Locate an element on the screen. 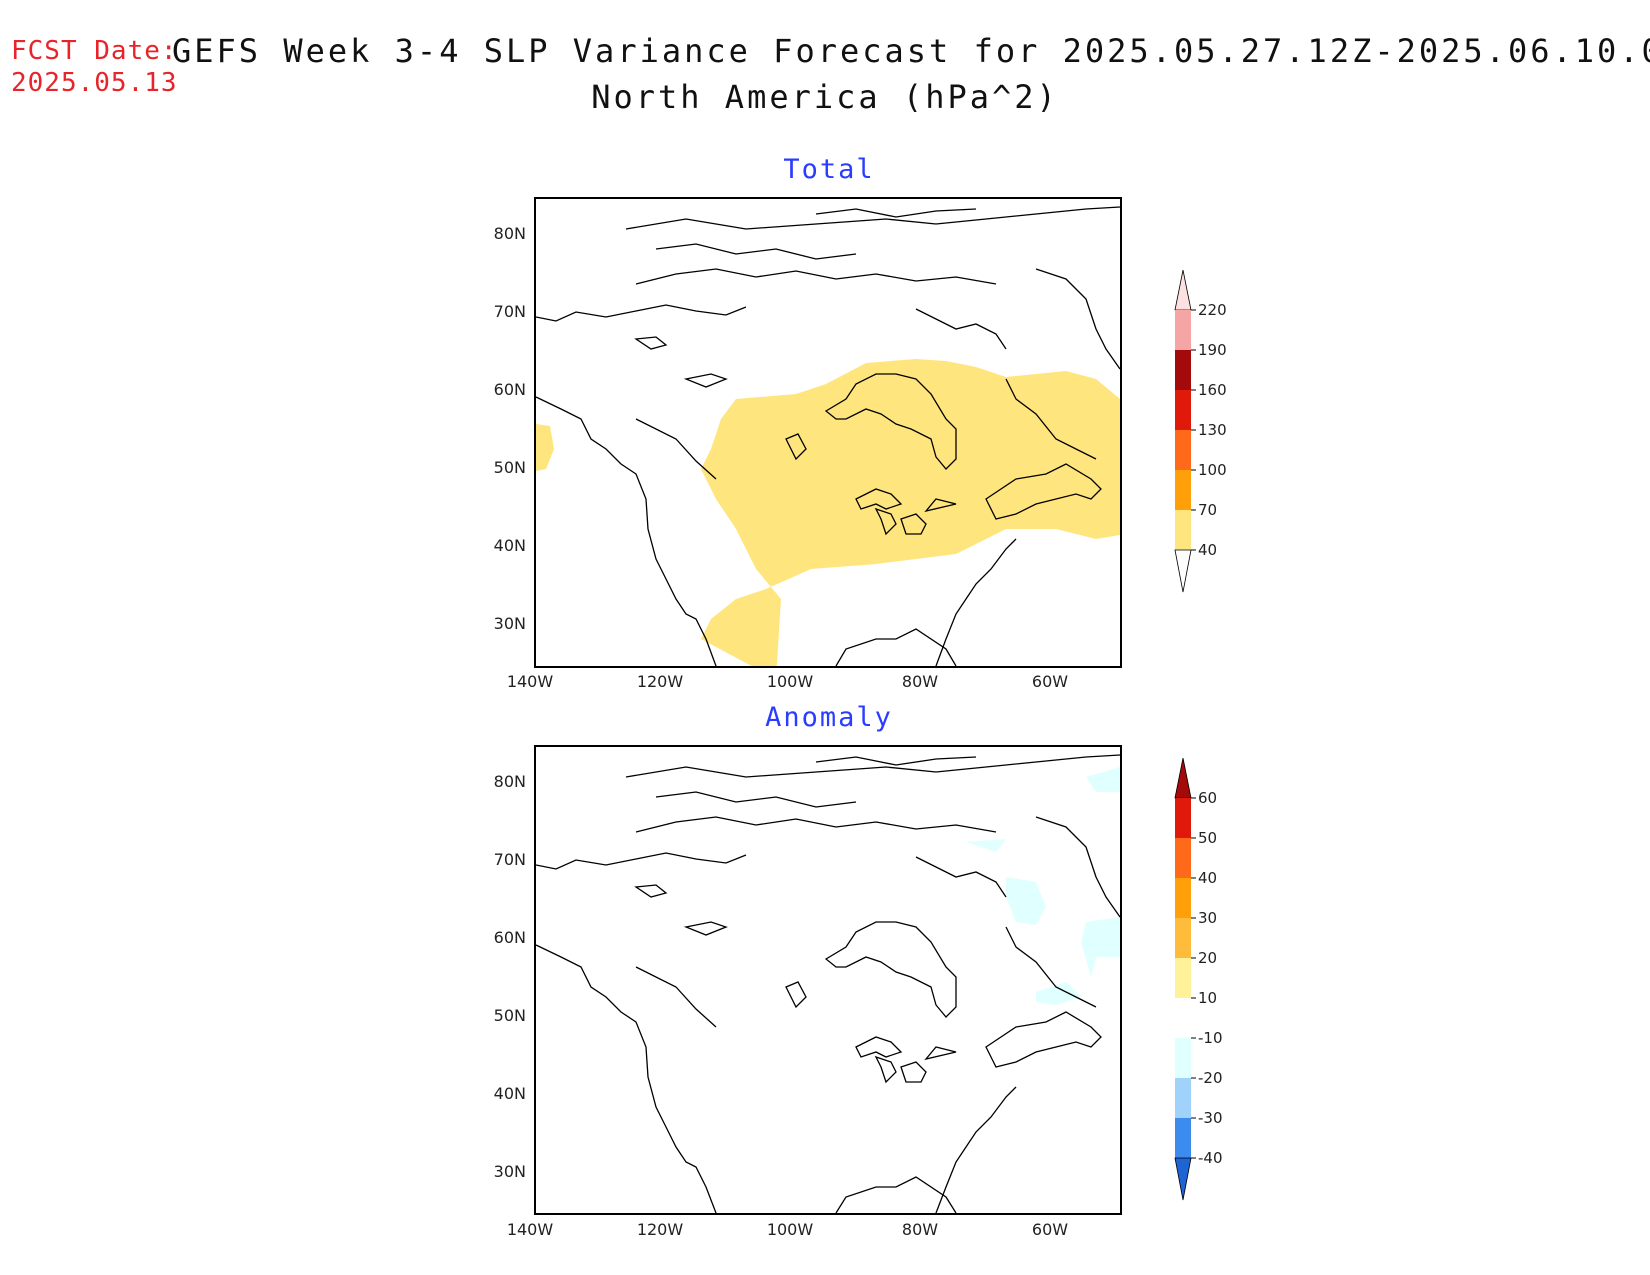 This screenshot has height=1275, width=1650. colorbar-label: 190 is located at coordinates (1212, 350).